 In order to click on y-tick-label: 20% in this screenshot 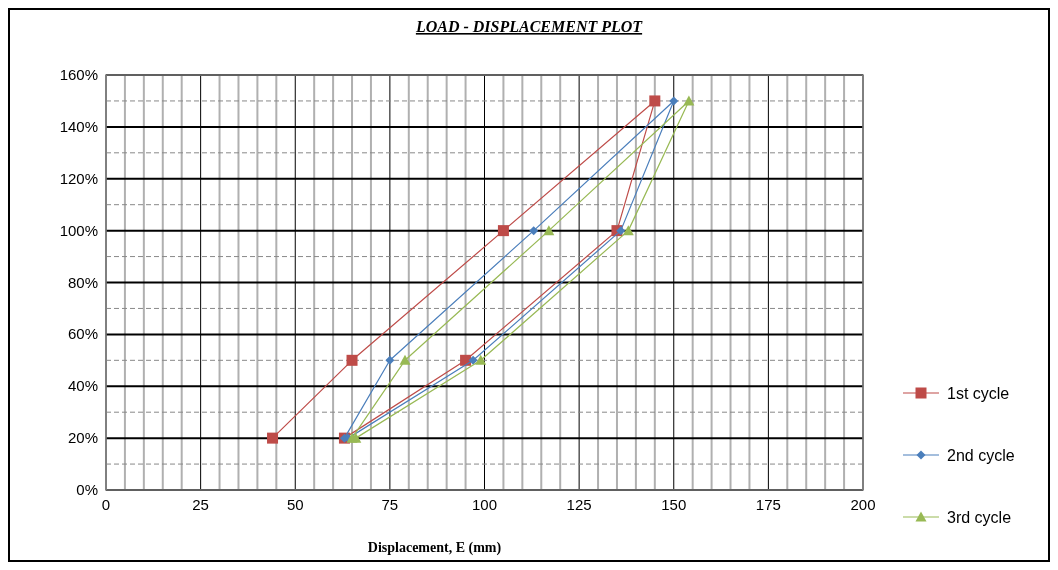, I will do `click(82, 438)`.